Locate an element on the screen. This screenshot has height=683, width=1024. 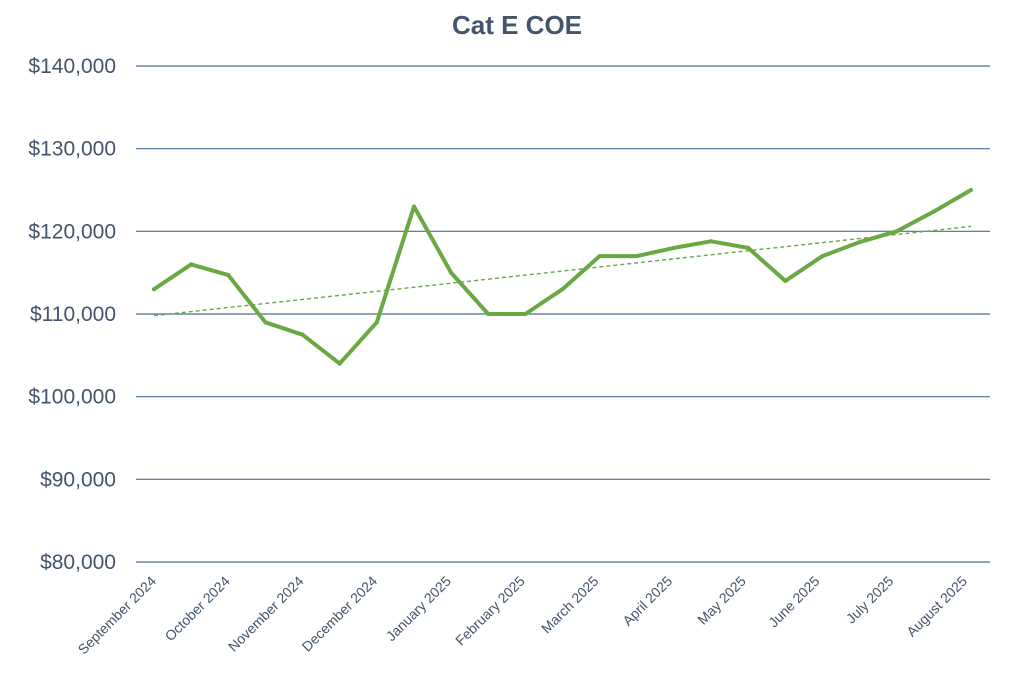
x-tick-label: February 2025 is located at coordinates (490, 611).